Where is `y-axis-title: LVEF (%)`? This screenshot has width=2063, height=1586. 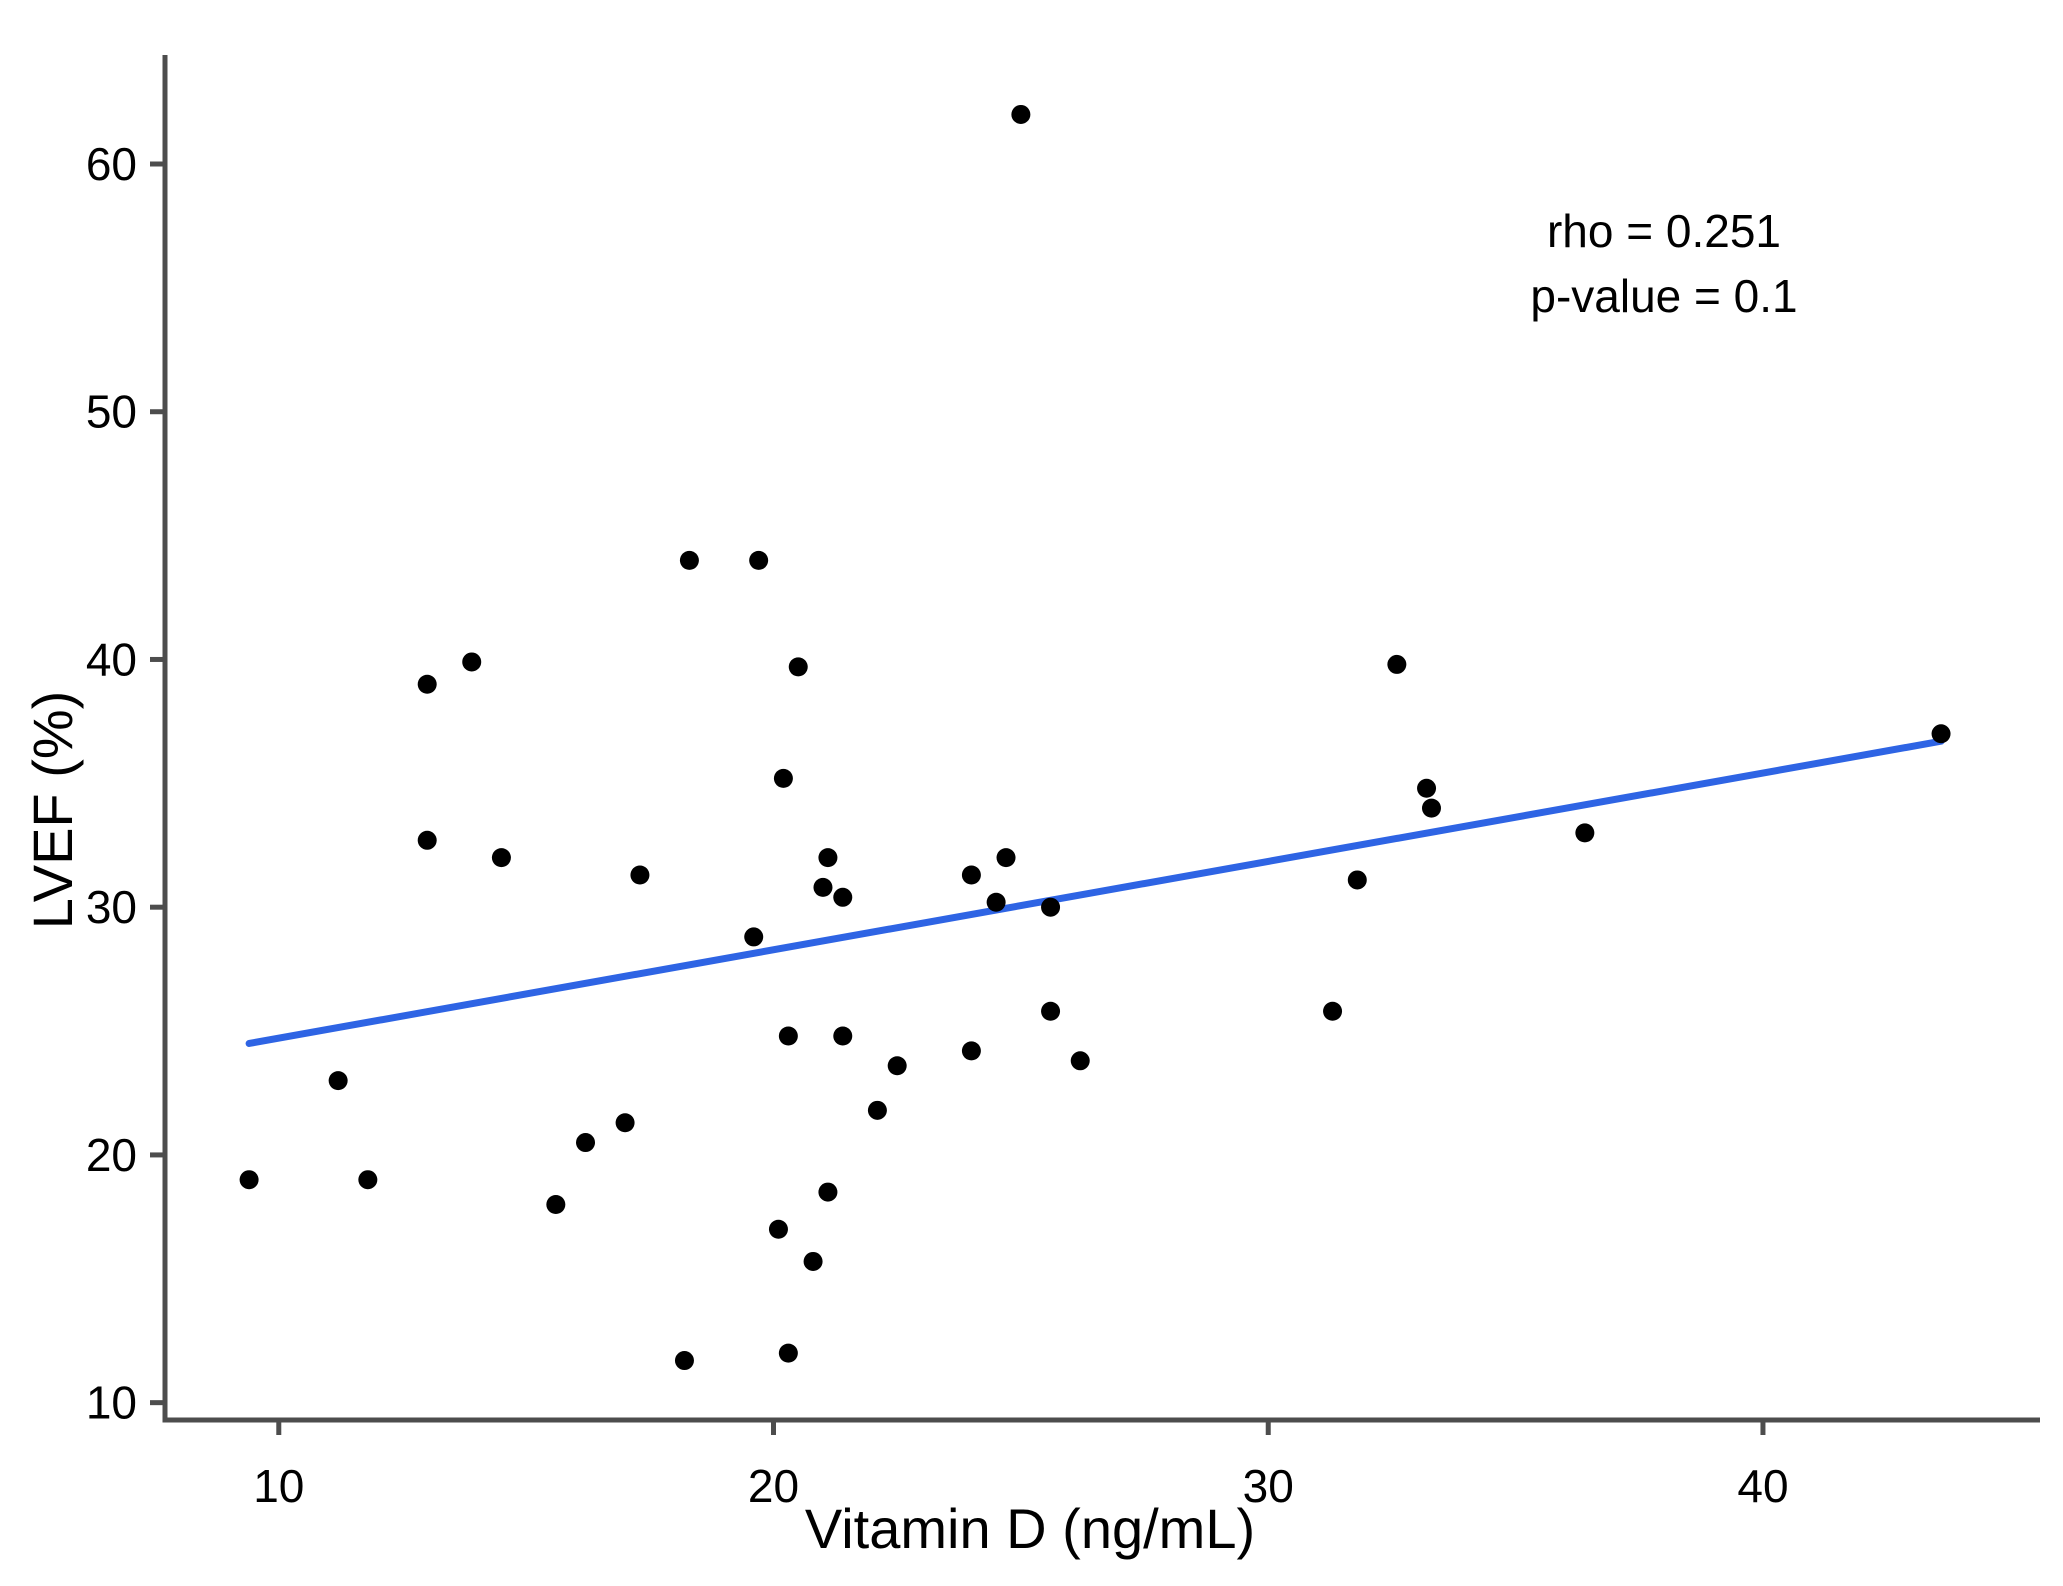
y-axis-title: LVEF (%) is located at coordinates (52, 810).